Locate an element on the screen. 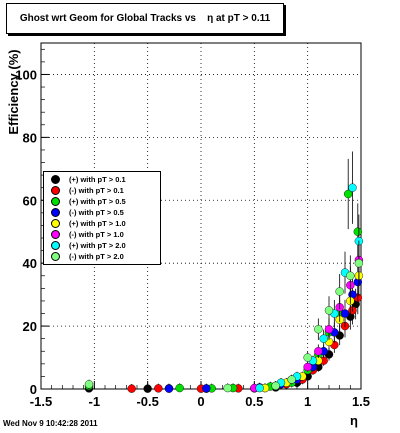  legend-label: (+) with pT > 0.5 is located at coordinates (97, 201).